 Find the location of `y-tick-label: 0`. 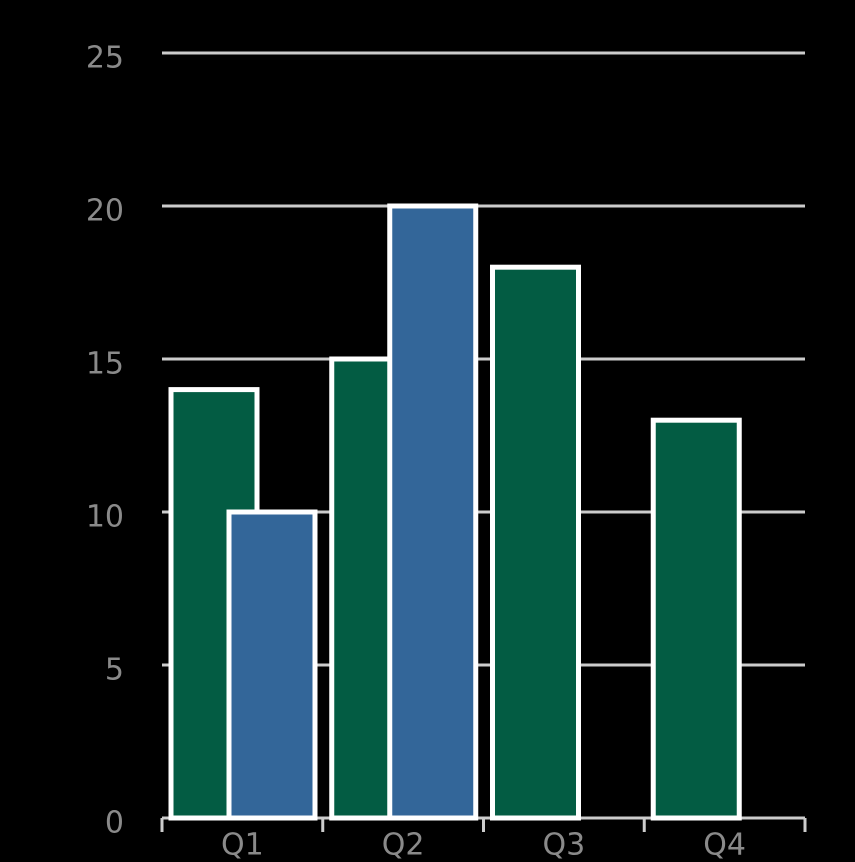

y-tick-label: 0 is located at coordinates (114, 823).